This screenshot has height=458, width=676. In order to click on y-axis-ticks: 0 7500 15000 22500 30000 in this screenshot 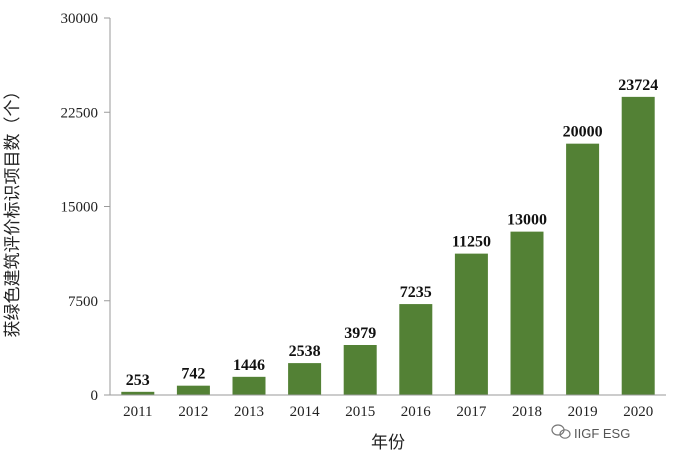, I will do `click(85, 207)`.